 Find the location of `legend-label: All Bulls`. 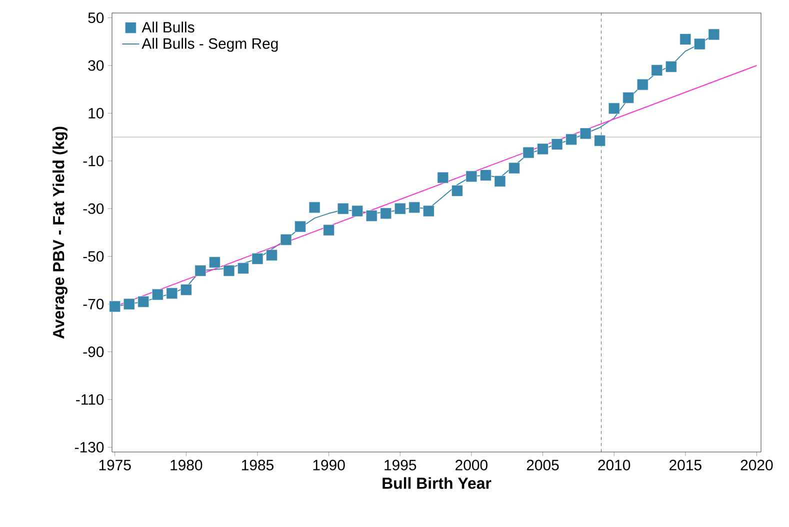

legend-label: All Bulls is located at coordinates (168, 27).